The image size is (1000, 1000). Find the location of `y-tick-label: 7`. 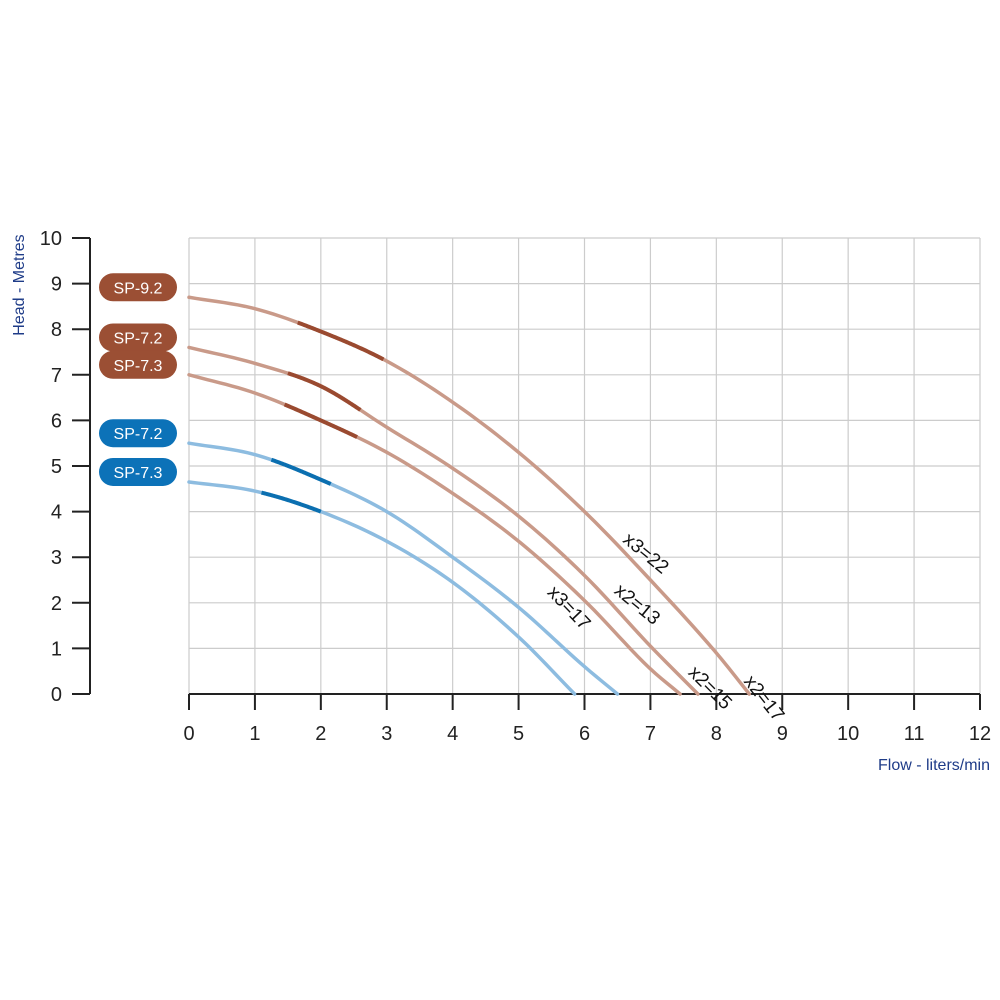

y-tick-label: 7 is located at coordinates (56, 376).